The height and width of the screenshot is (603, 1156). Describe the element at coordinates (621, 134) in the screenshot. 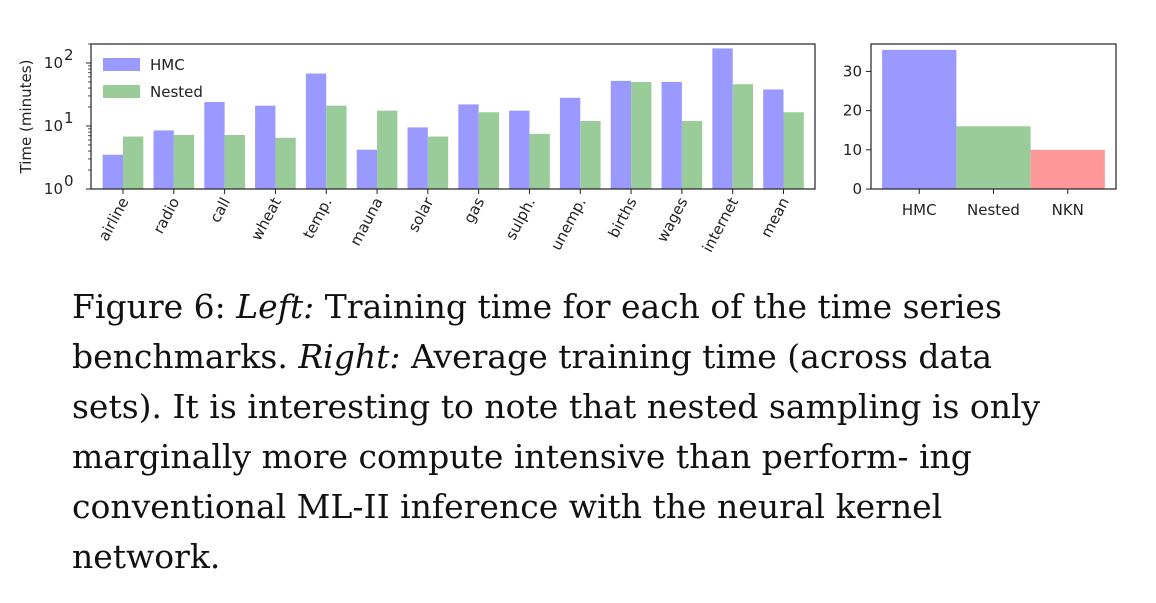

I see `bar-hmc-births` at that location.